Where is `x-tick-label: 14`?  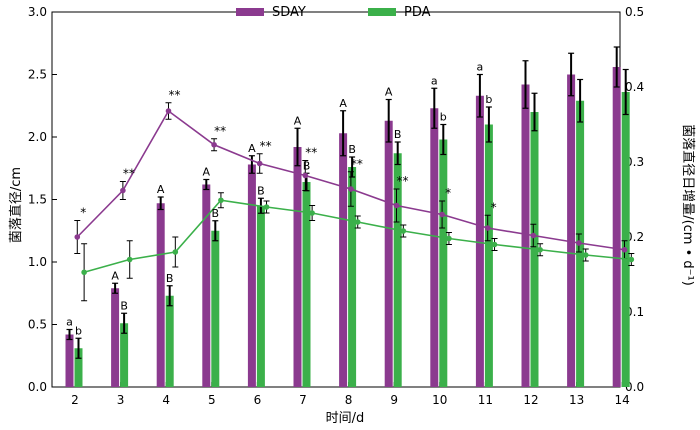
x-tick-label: 14 is located at coordinates (622, 400).